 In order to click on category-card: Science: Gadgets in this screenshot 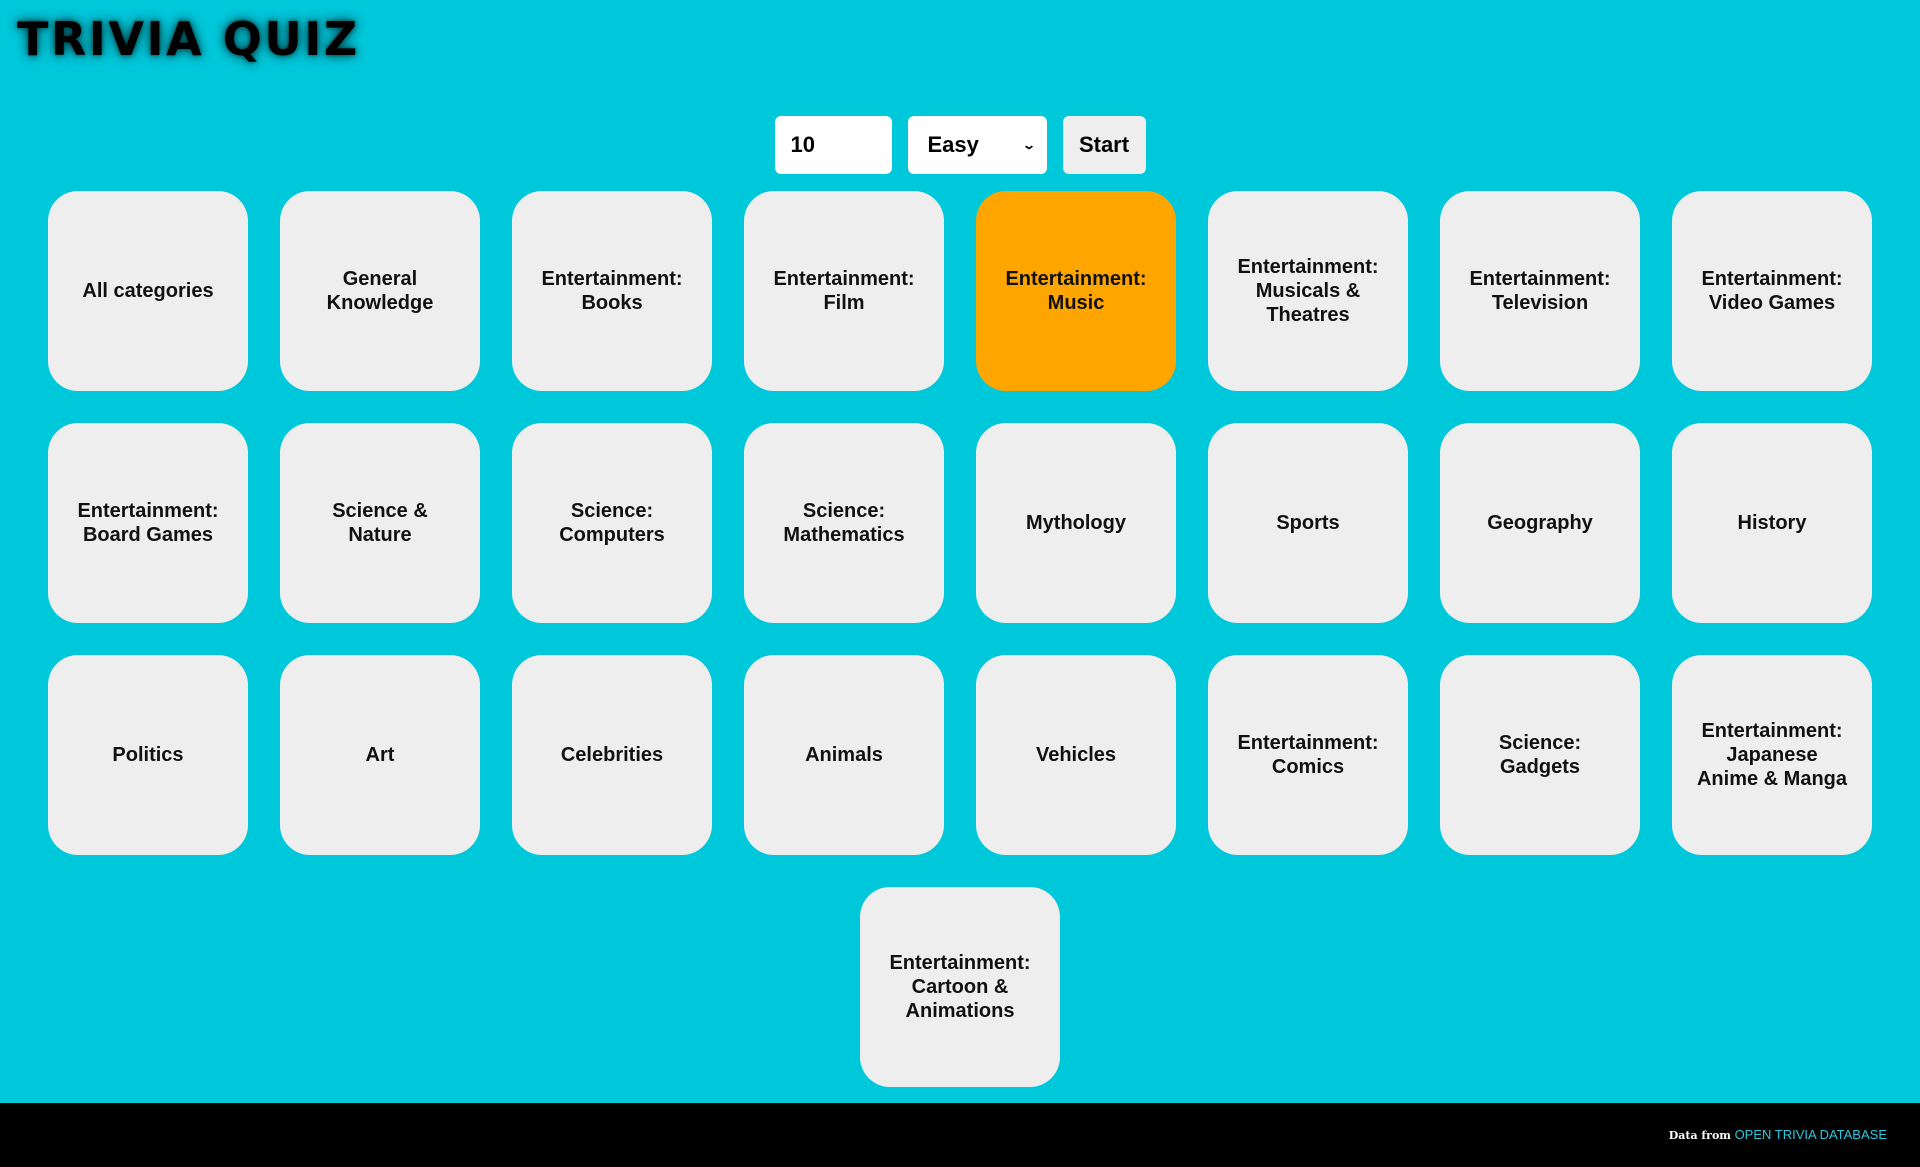, I will do `click(1540, 755)`.